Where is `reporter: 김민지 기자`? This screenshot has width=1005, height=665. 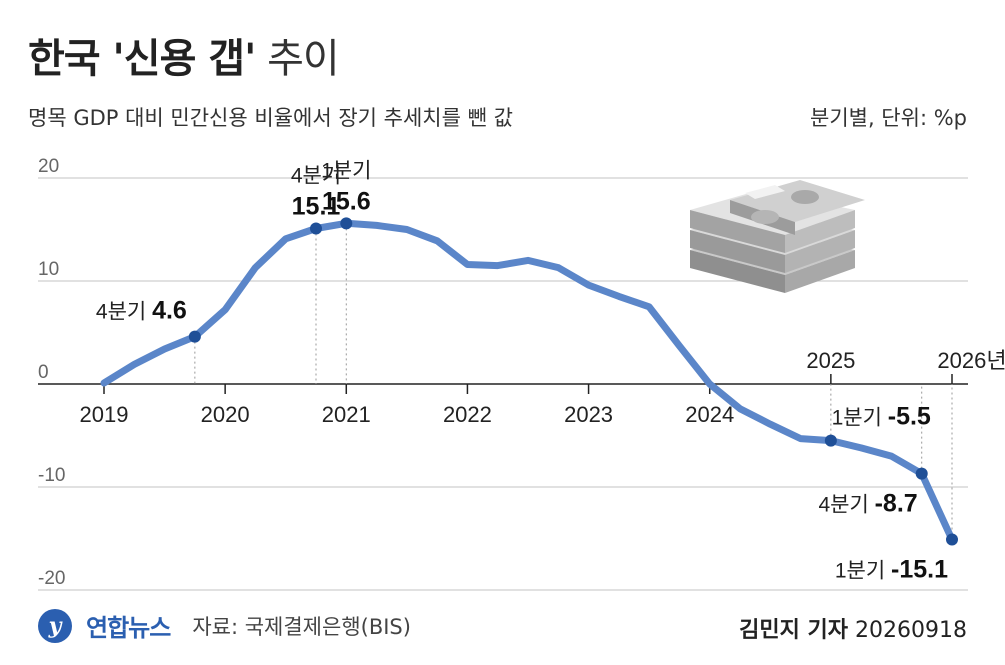 reporter: 김민지 기자 is located at coordinates (794, 630).